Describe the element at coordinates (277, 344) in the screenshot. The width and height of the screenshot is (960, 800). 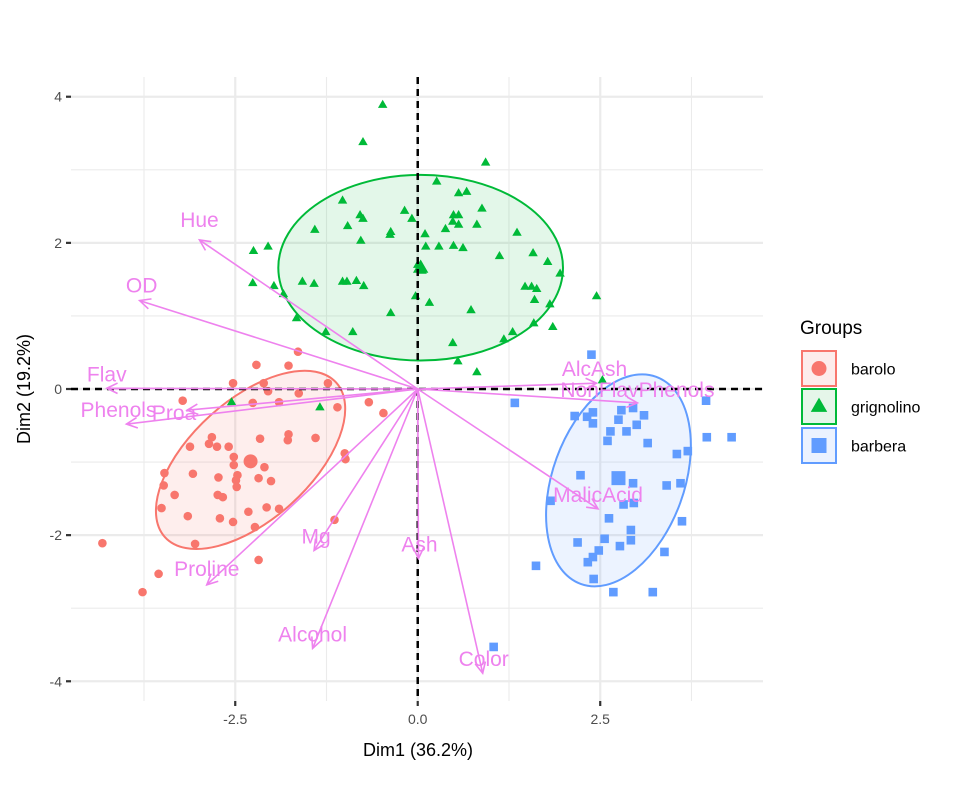
I see `variable-arrow-od` at that location.